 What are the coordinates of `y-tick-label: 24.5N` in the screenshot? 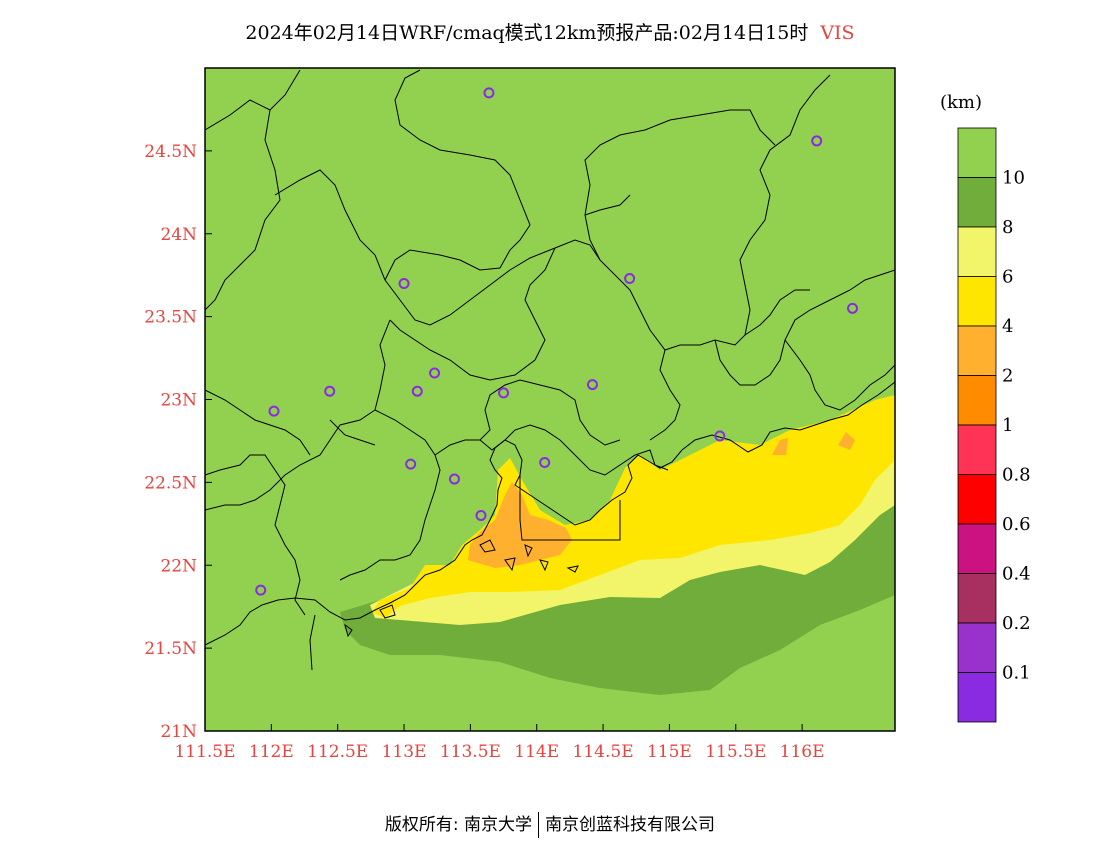 It's located at (170, 152).